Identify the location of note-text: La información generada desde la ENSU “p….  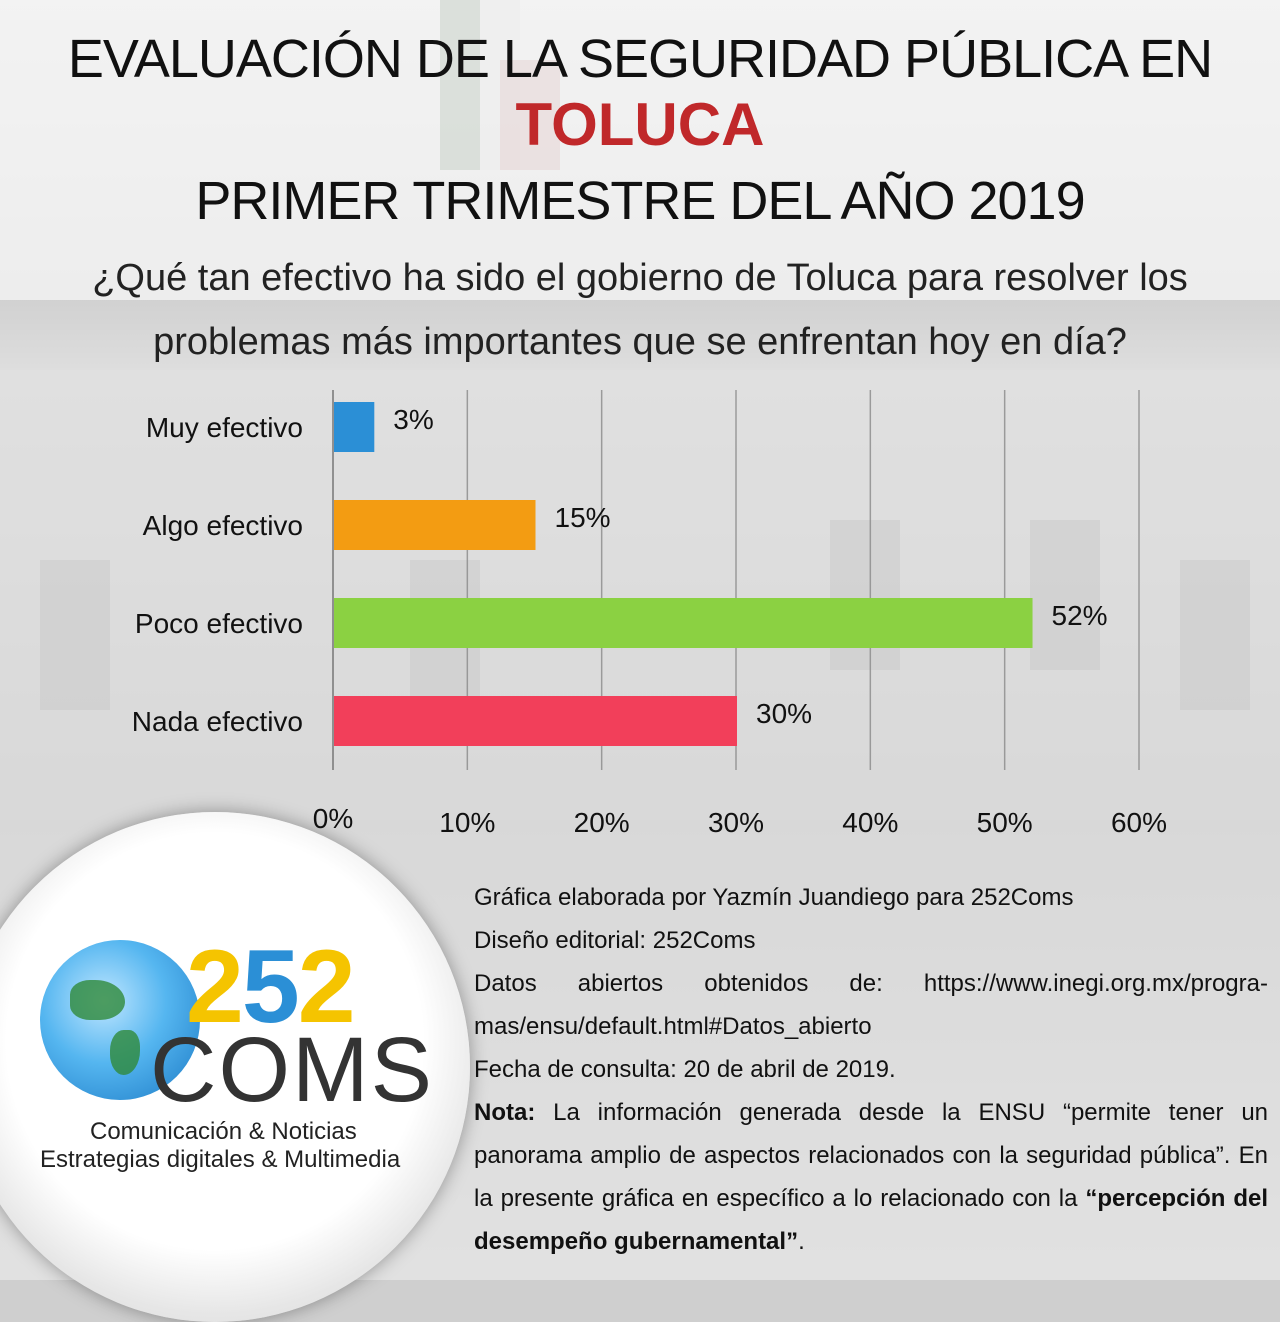
(871, 1155).